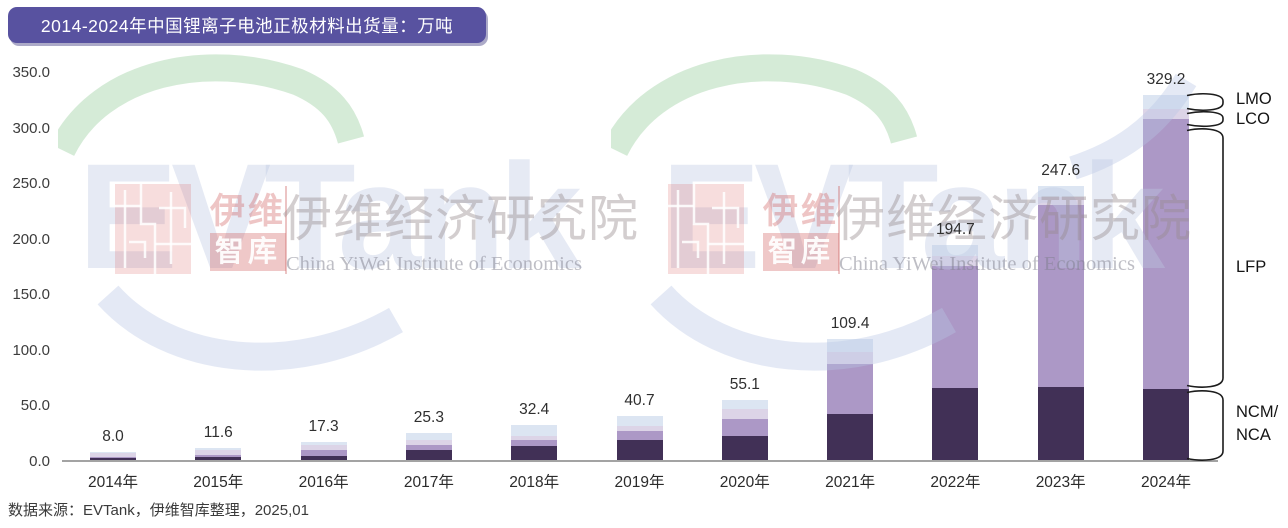 The height and width of the screenshot is (528, 1288). I want to click on bar-segment-LCO-2016年, so click(323, 448).